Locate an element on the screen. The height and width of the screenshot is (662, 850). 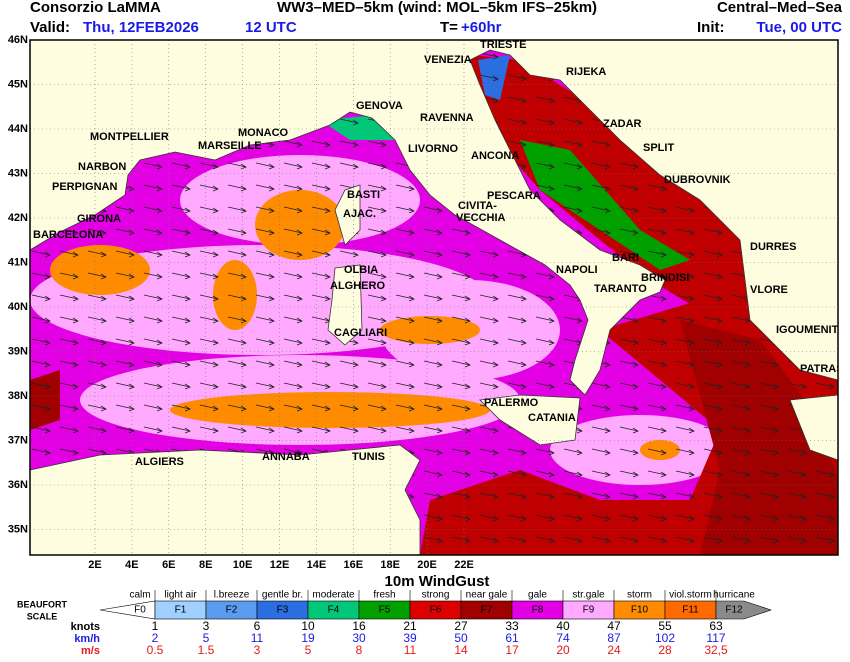
lat-label: 43N is located at coordinates (18, 173).